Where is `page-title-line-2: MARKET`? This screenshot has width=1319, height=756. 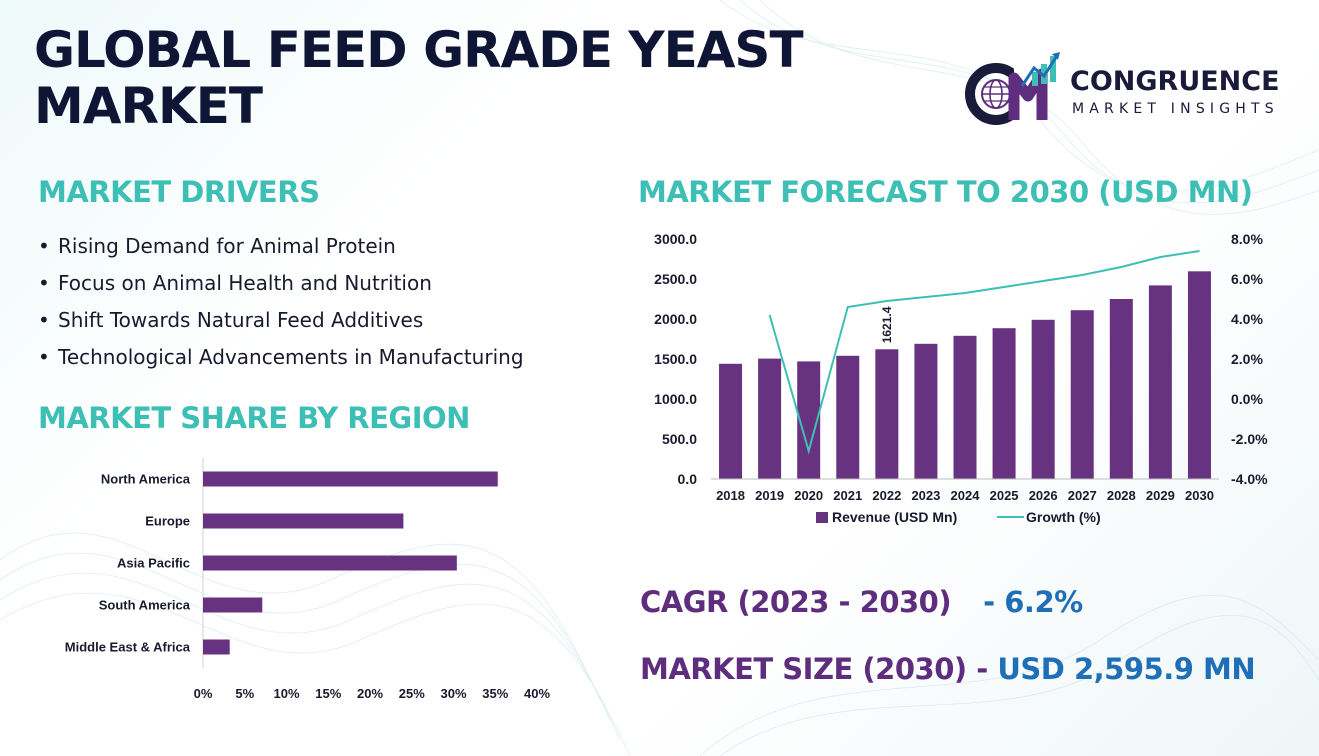 page-title-line-2: MARKET is located at coordinates (148, 106).